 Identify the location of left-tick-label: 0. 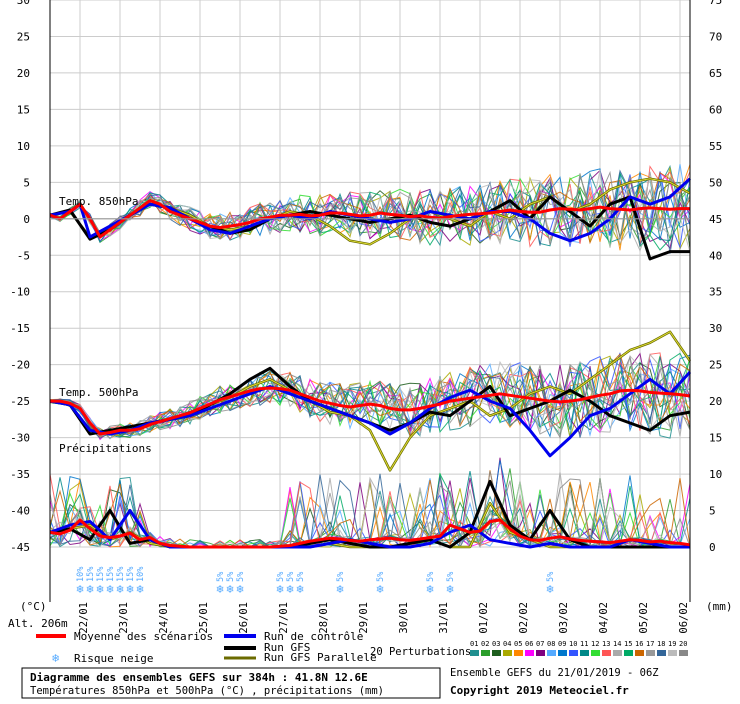
(26, 219).